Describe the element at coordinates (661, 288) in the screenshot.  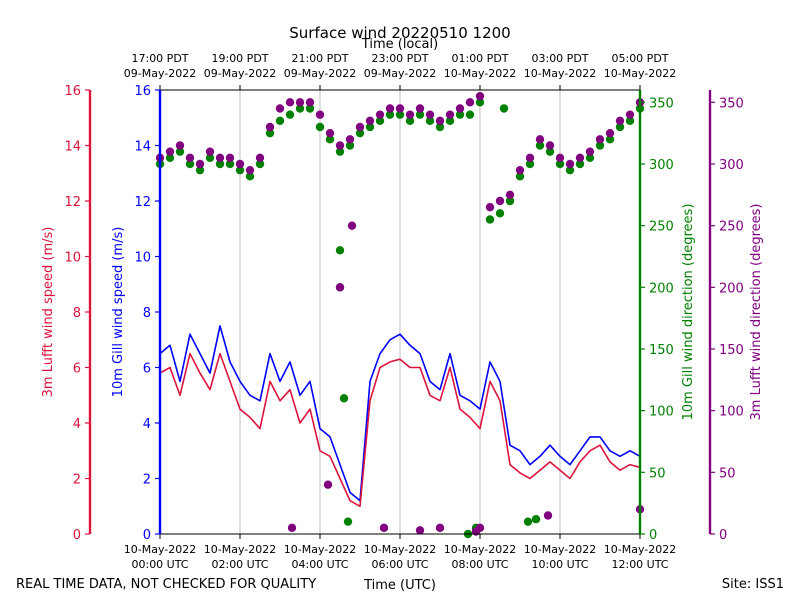
I see `gill-dir-tick-label: 200` at that location.